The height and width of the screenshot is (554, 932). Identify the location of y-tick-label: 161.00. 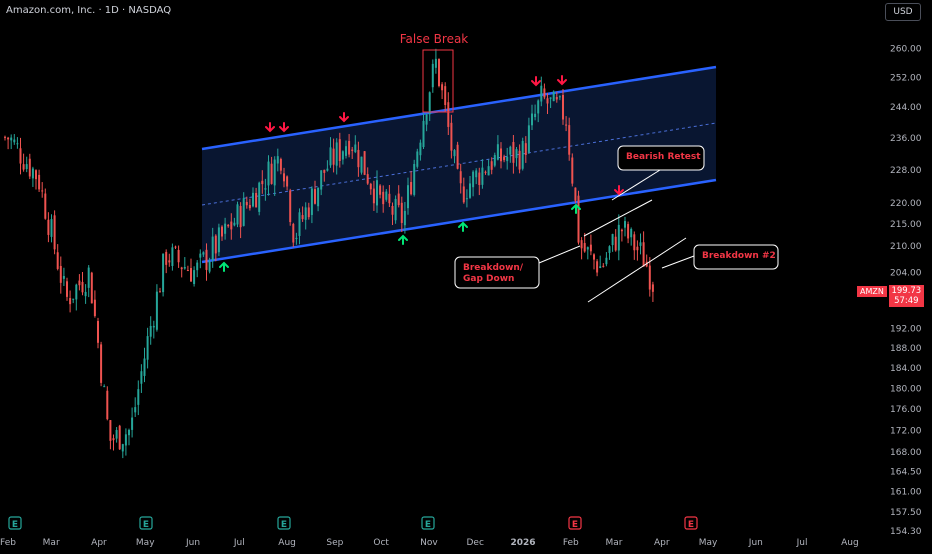
(906, 493).